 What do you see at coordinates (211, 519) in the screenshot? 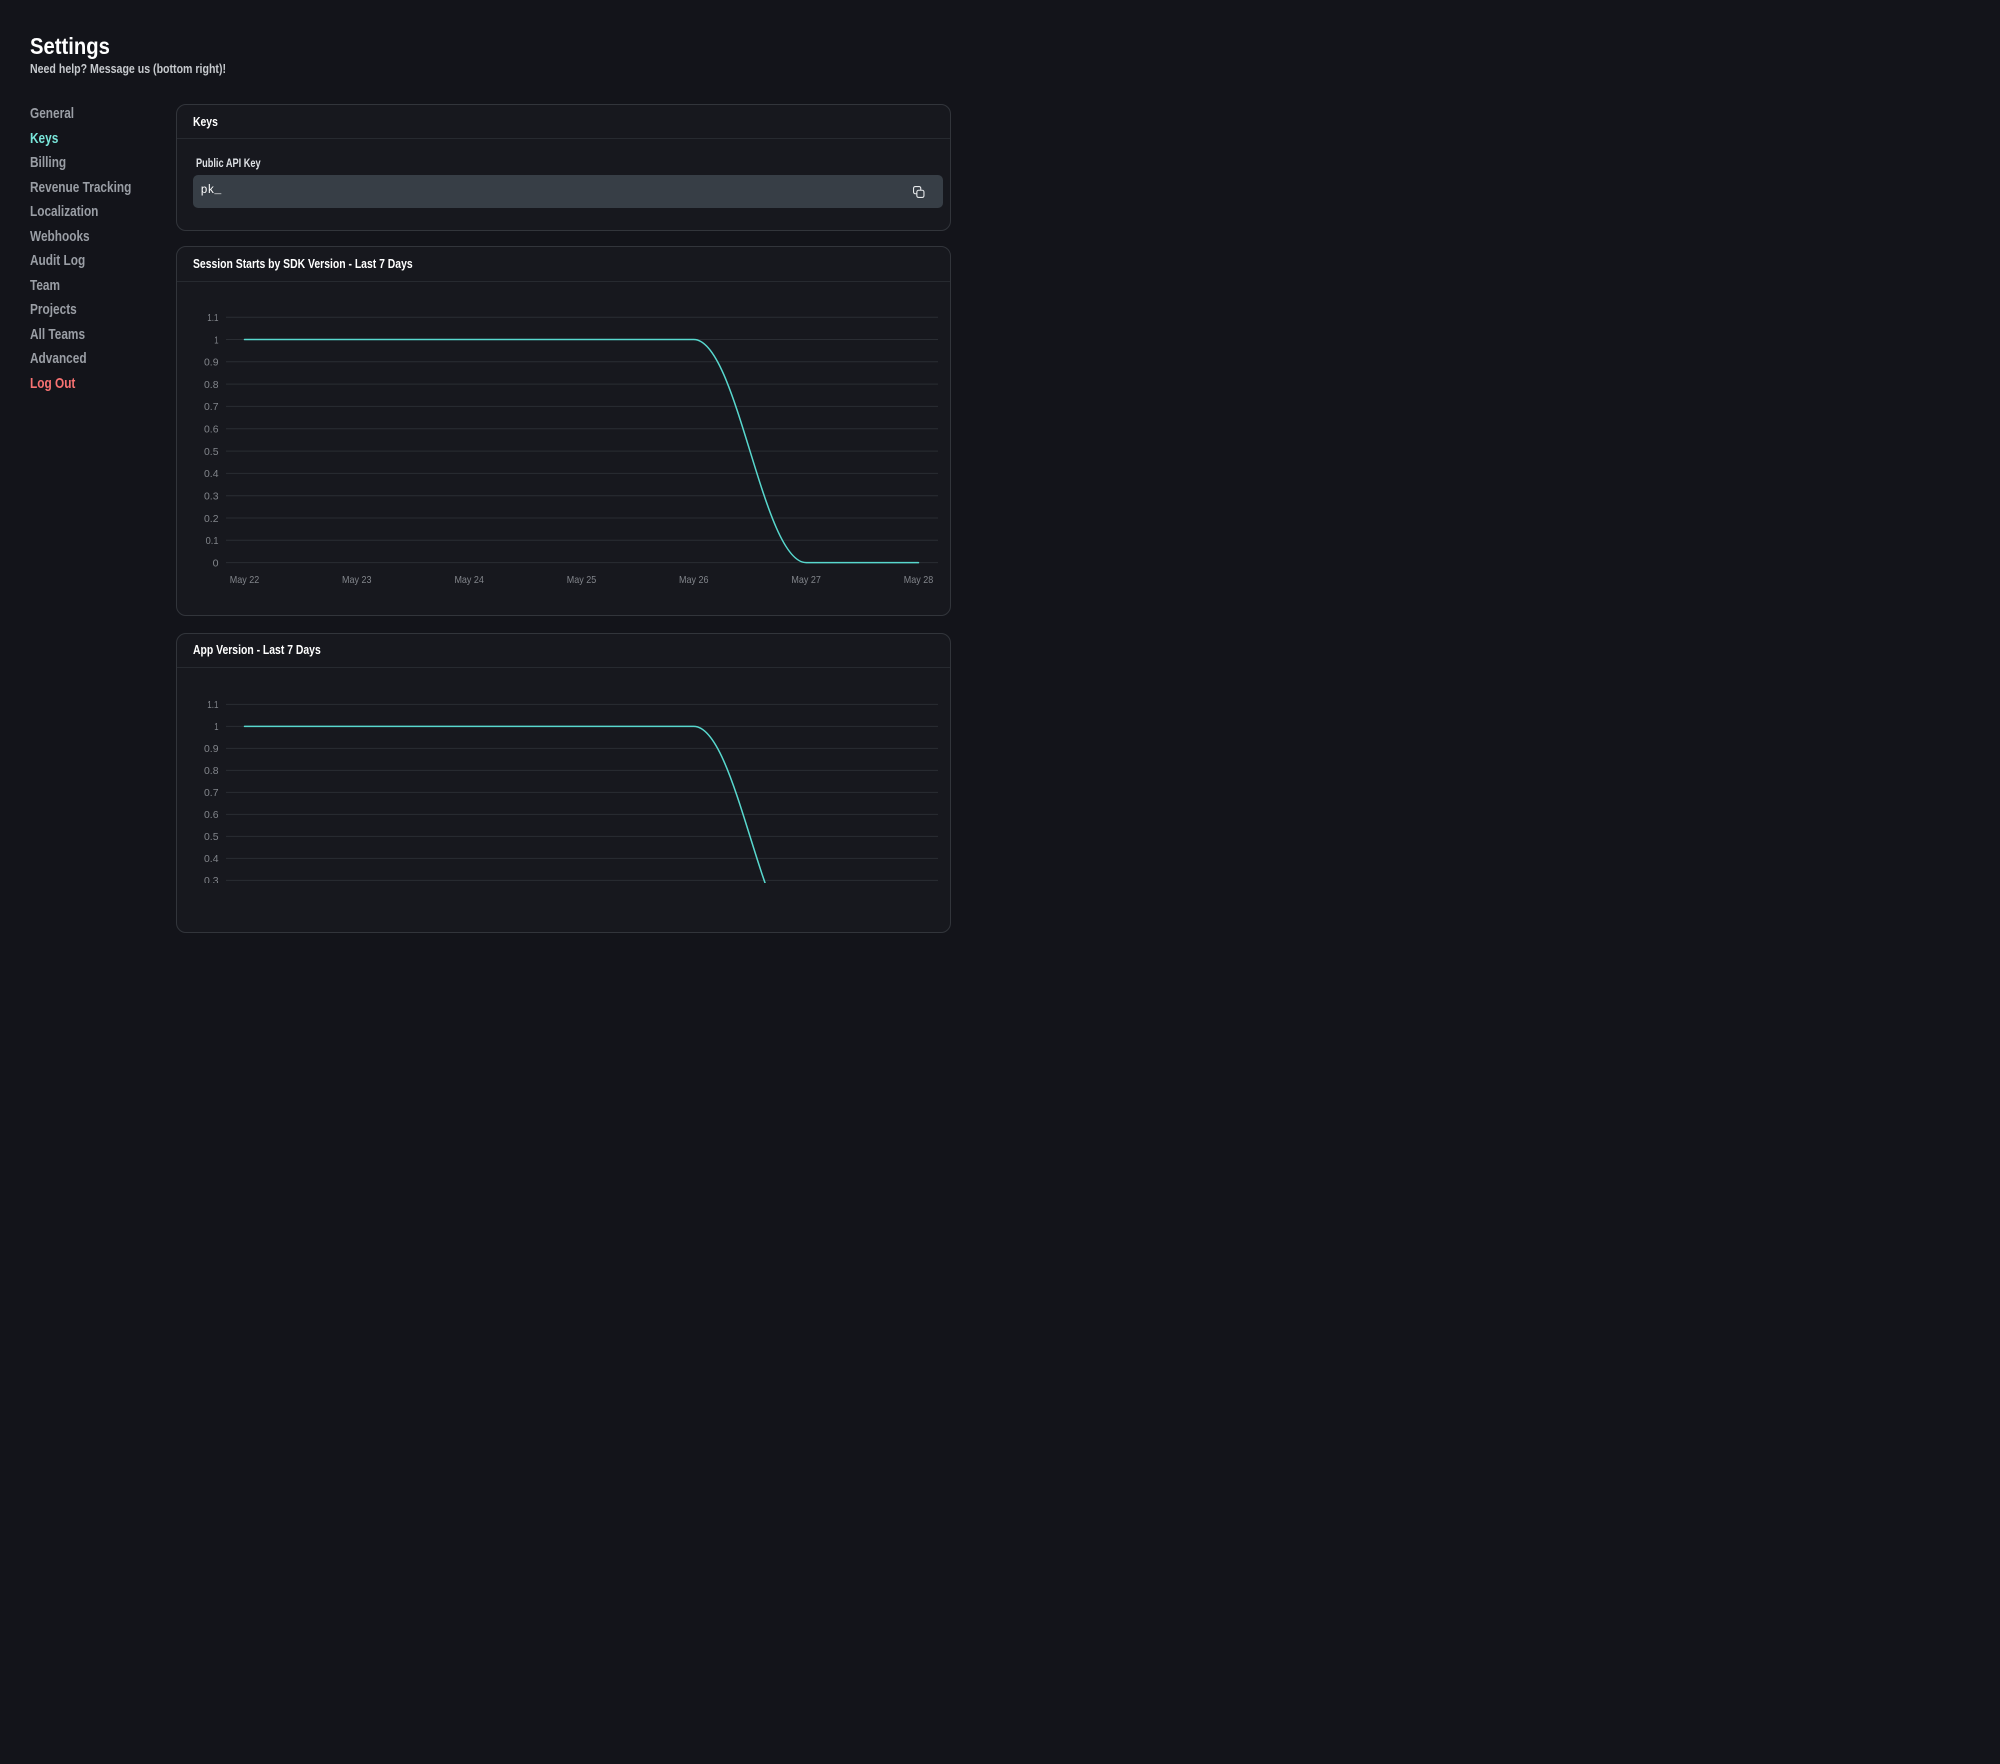
I see `svg-text: 0.2` at bounding box center [211, 519].